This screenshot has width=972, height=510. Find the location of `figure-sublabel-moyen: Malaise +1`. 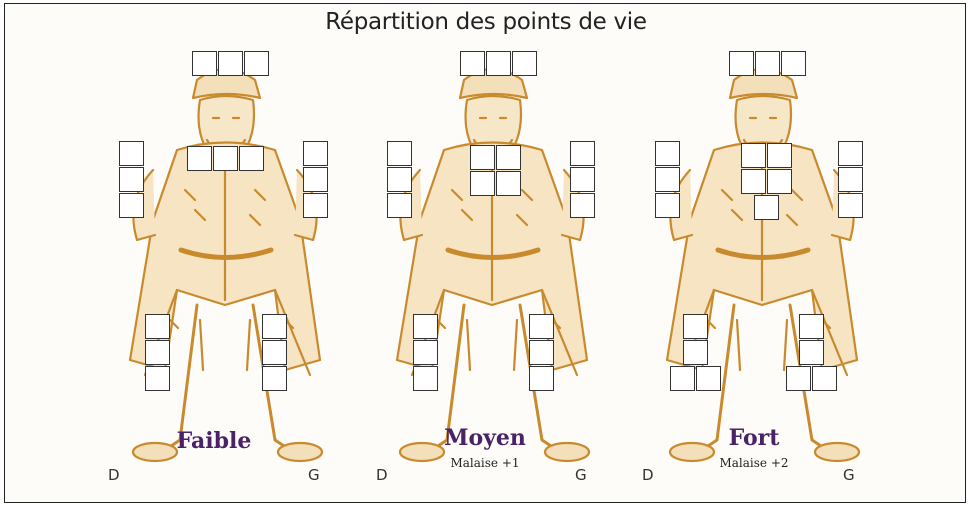

figure-sublabel-moyen: Malaise +1 is located at coordinates (485, 463).